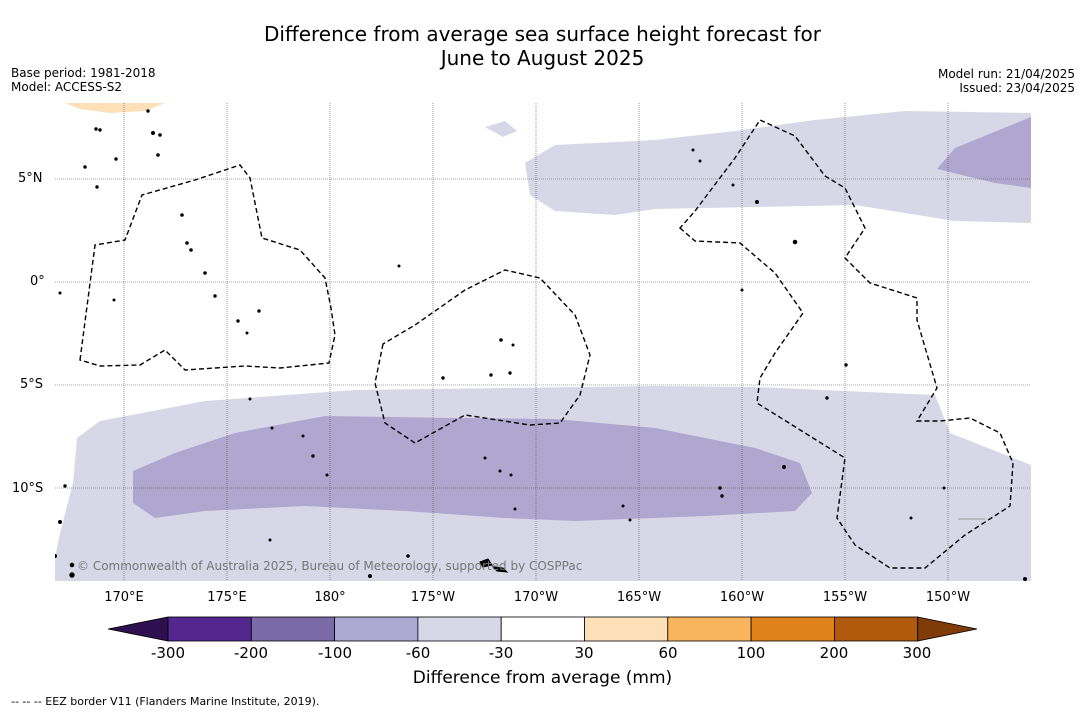  Describe the element at coordinates (482, 356) in the screenshot. I see `eez-kiribati-phoenix` at that location.